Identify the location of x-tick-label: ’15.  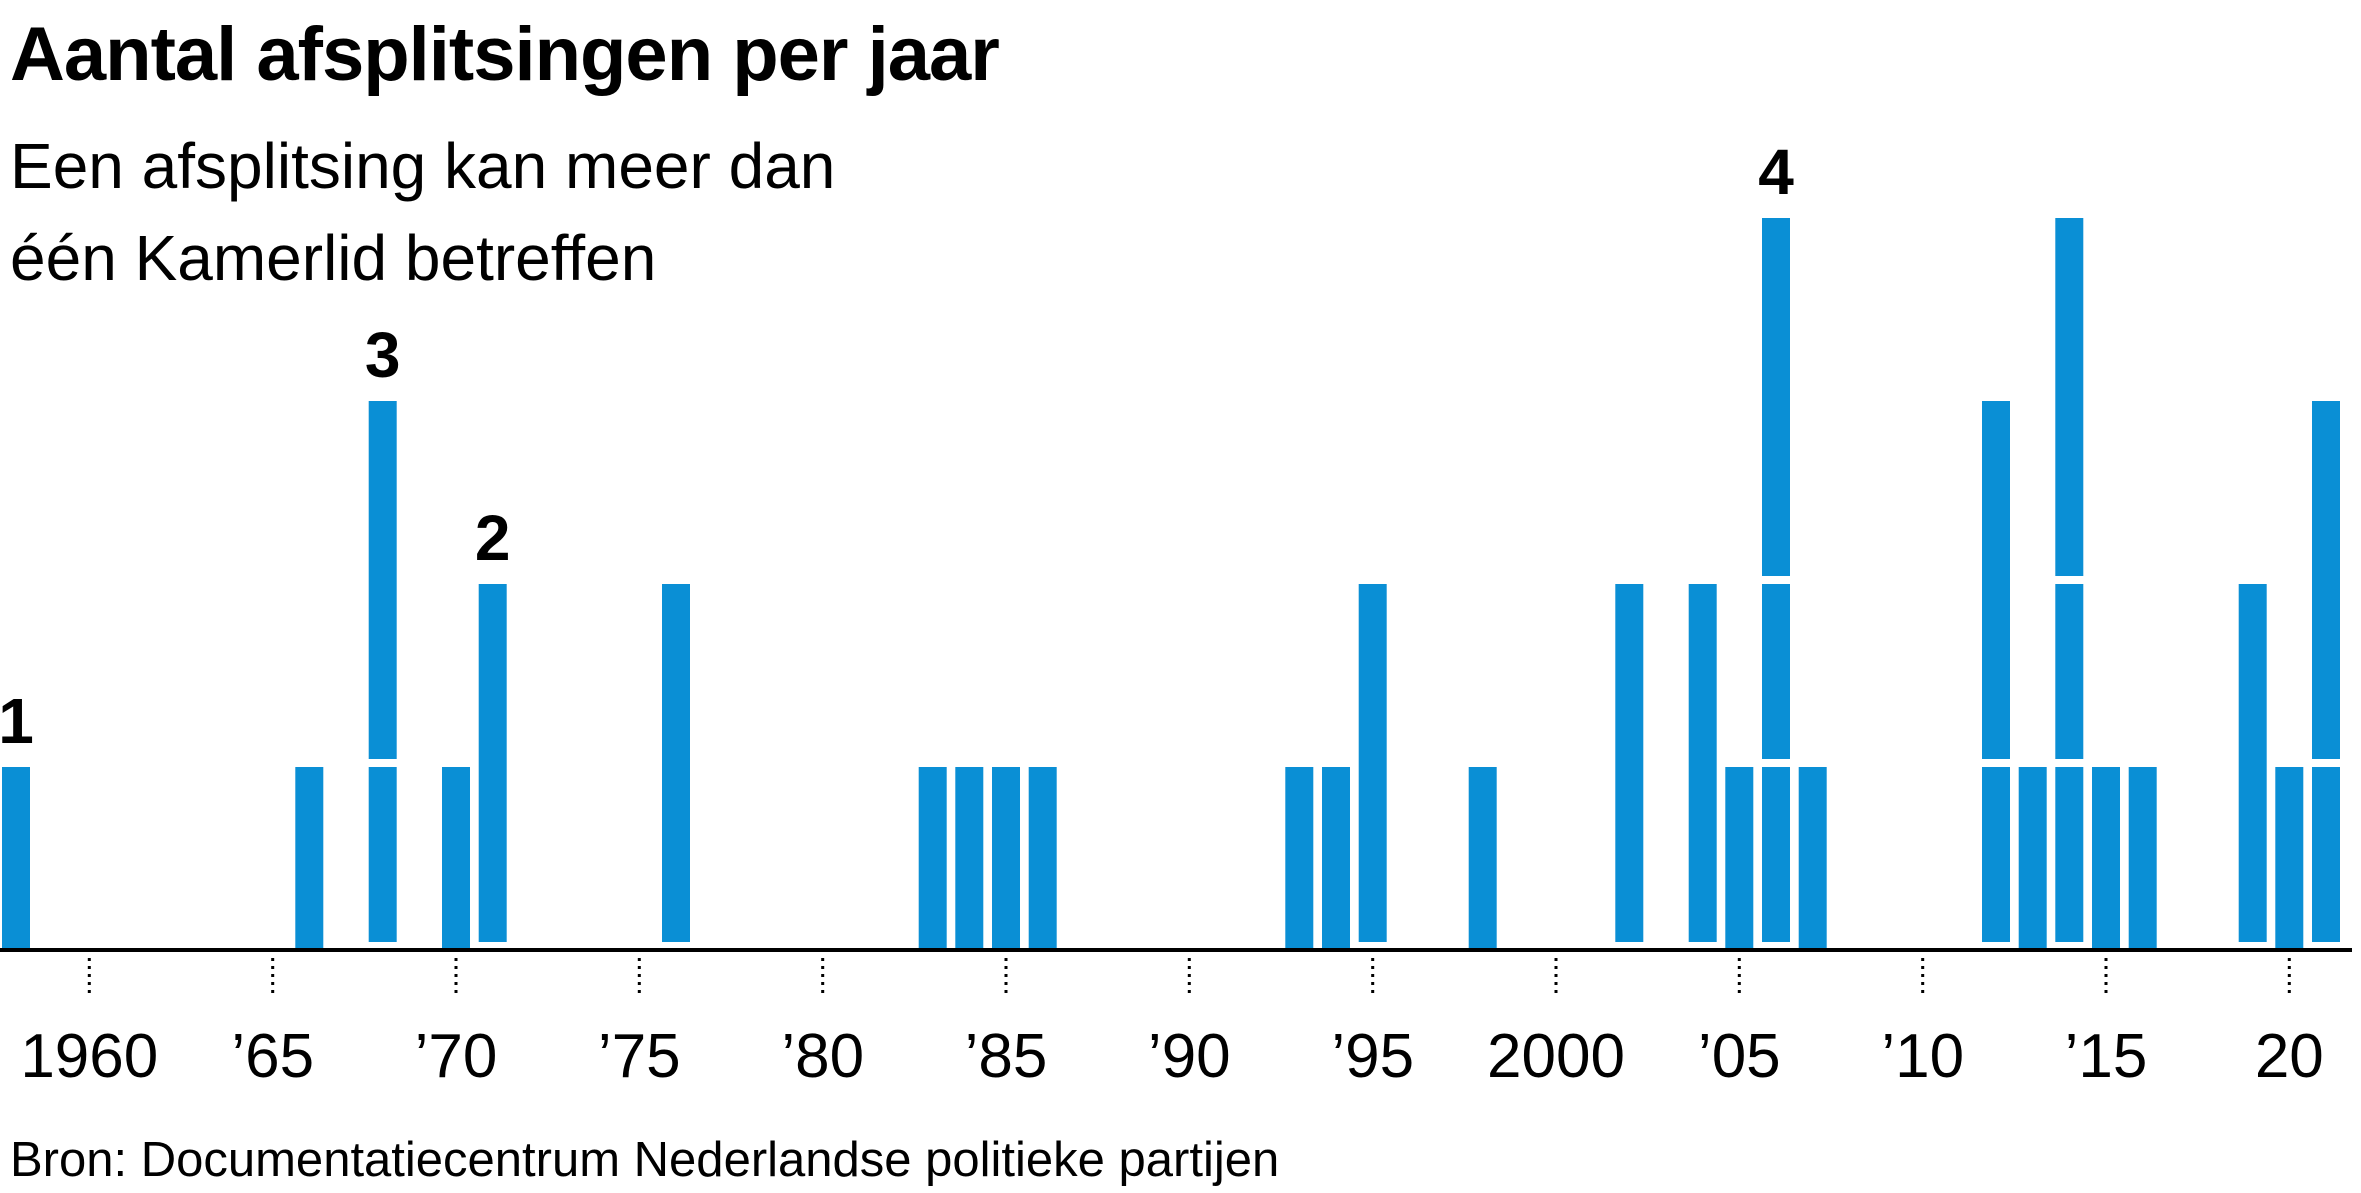
(2106, 1056).